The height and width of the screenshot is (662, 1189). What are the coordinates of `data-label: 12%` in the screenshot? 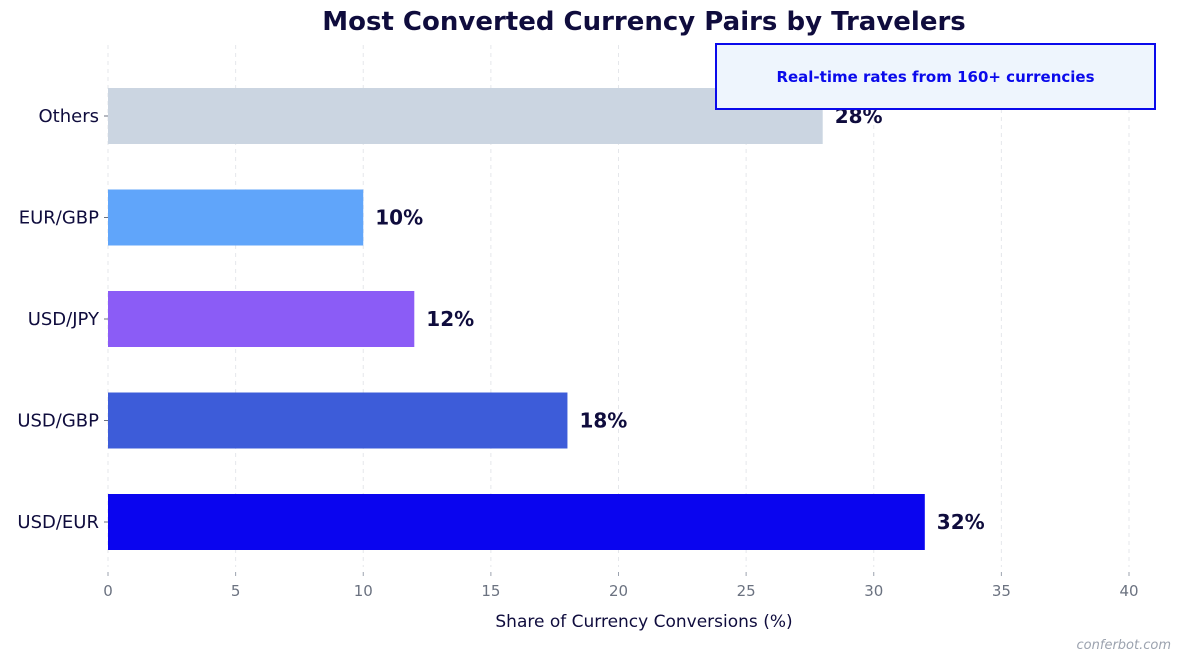 It's located at (450, 319).